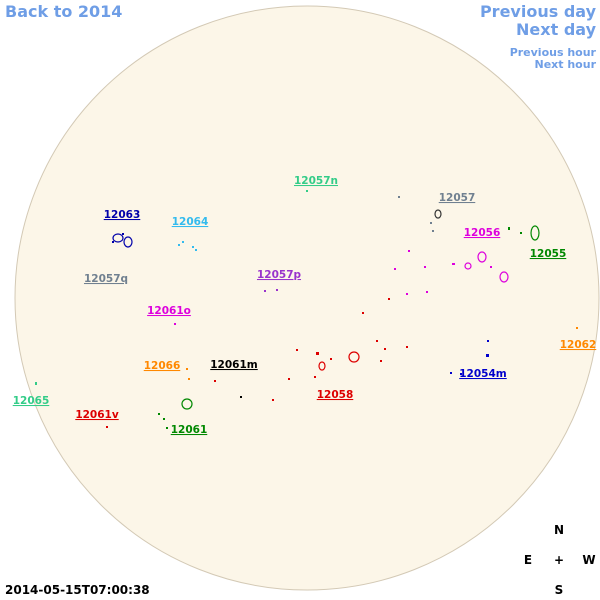 This screenshot has width=600, height=600. What do you see at coordinates (559, 530) in the screenshot?
I see `compass-north: N` at bounding box center [559, 530].